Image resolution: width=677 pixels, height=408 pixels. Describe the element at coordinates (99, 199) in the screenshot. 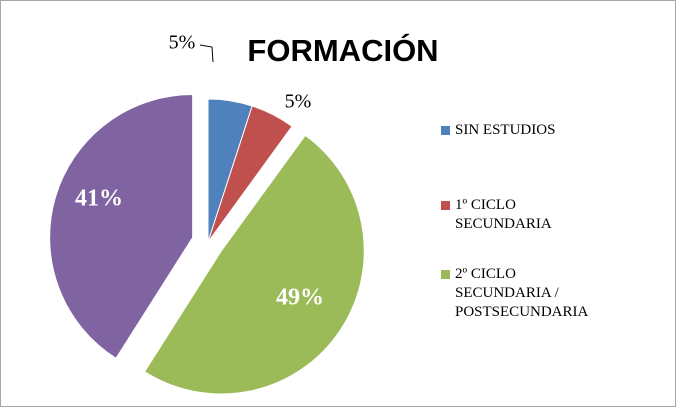

I see `data-label: 41%` at that location.